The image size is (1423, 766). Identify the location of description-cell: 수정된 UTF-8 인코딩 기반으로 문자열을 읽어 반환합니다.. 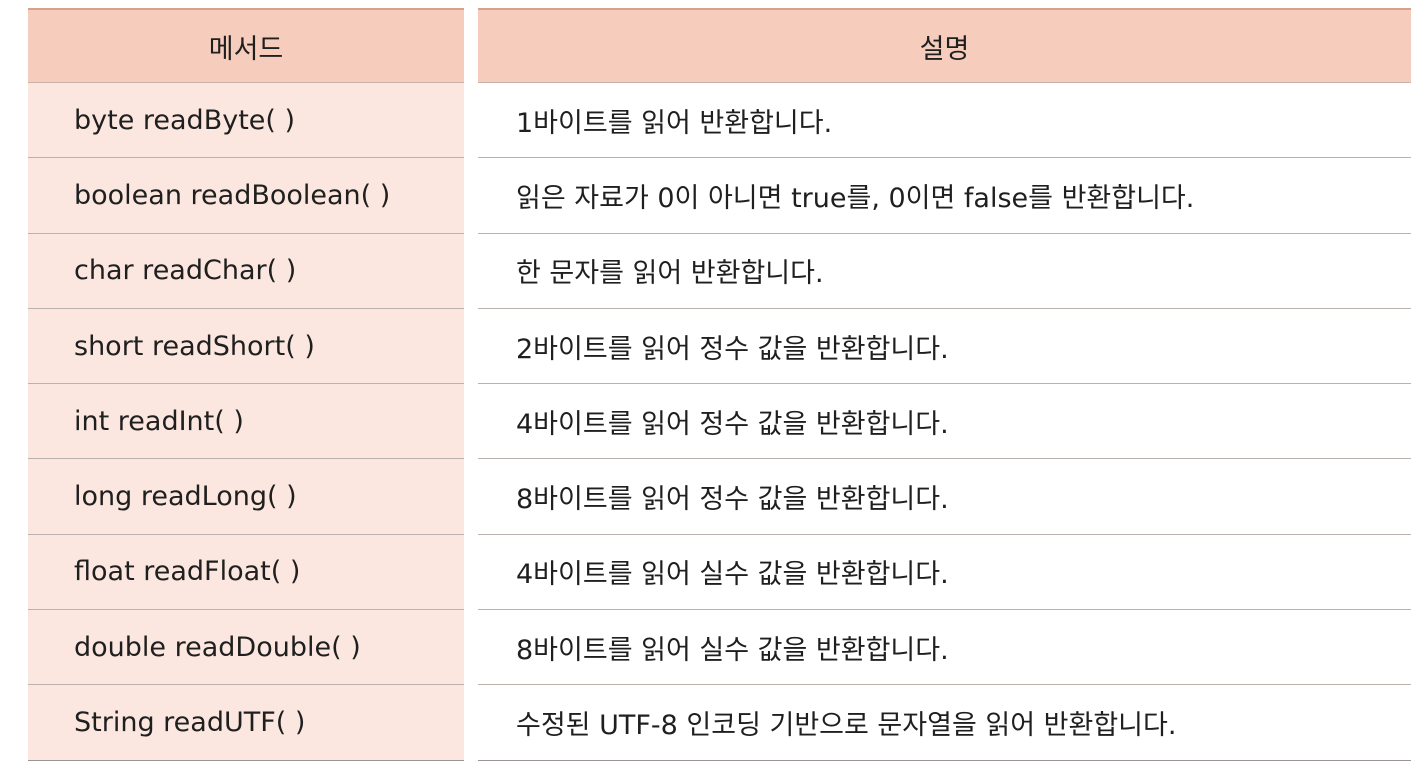
(944, 723).